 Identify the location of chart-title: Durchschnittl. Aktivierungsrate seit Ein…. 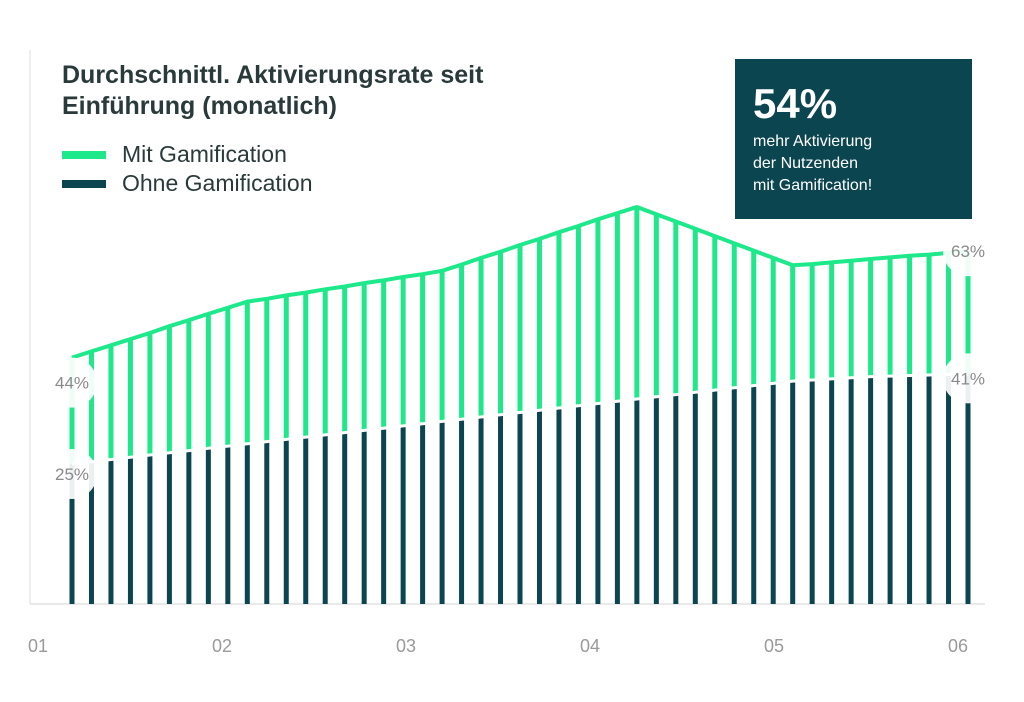
(273, 90).